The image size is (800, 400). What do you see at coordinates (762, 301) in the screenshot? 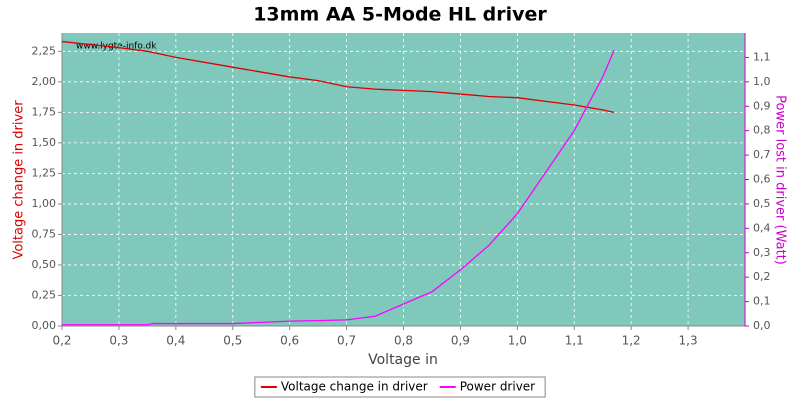
I see `y2-tick-label: 0,1` at bounding box center [762, 301].